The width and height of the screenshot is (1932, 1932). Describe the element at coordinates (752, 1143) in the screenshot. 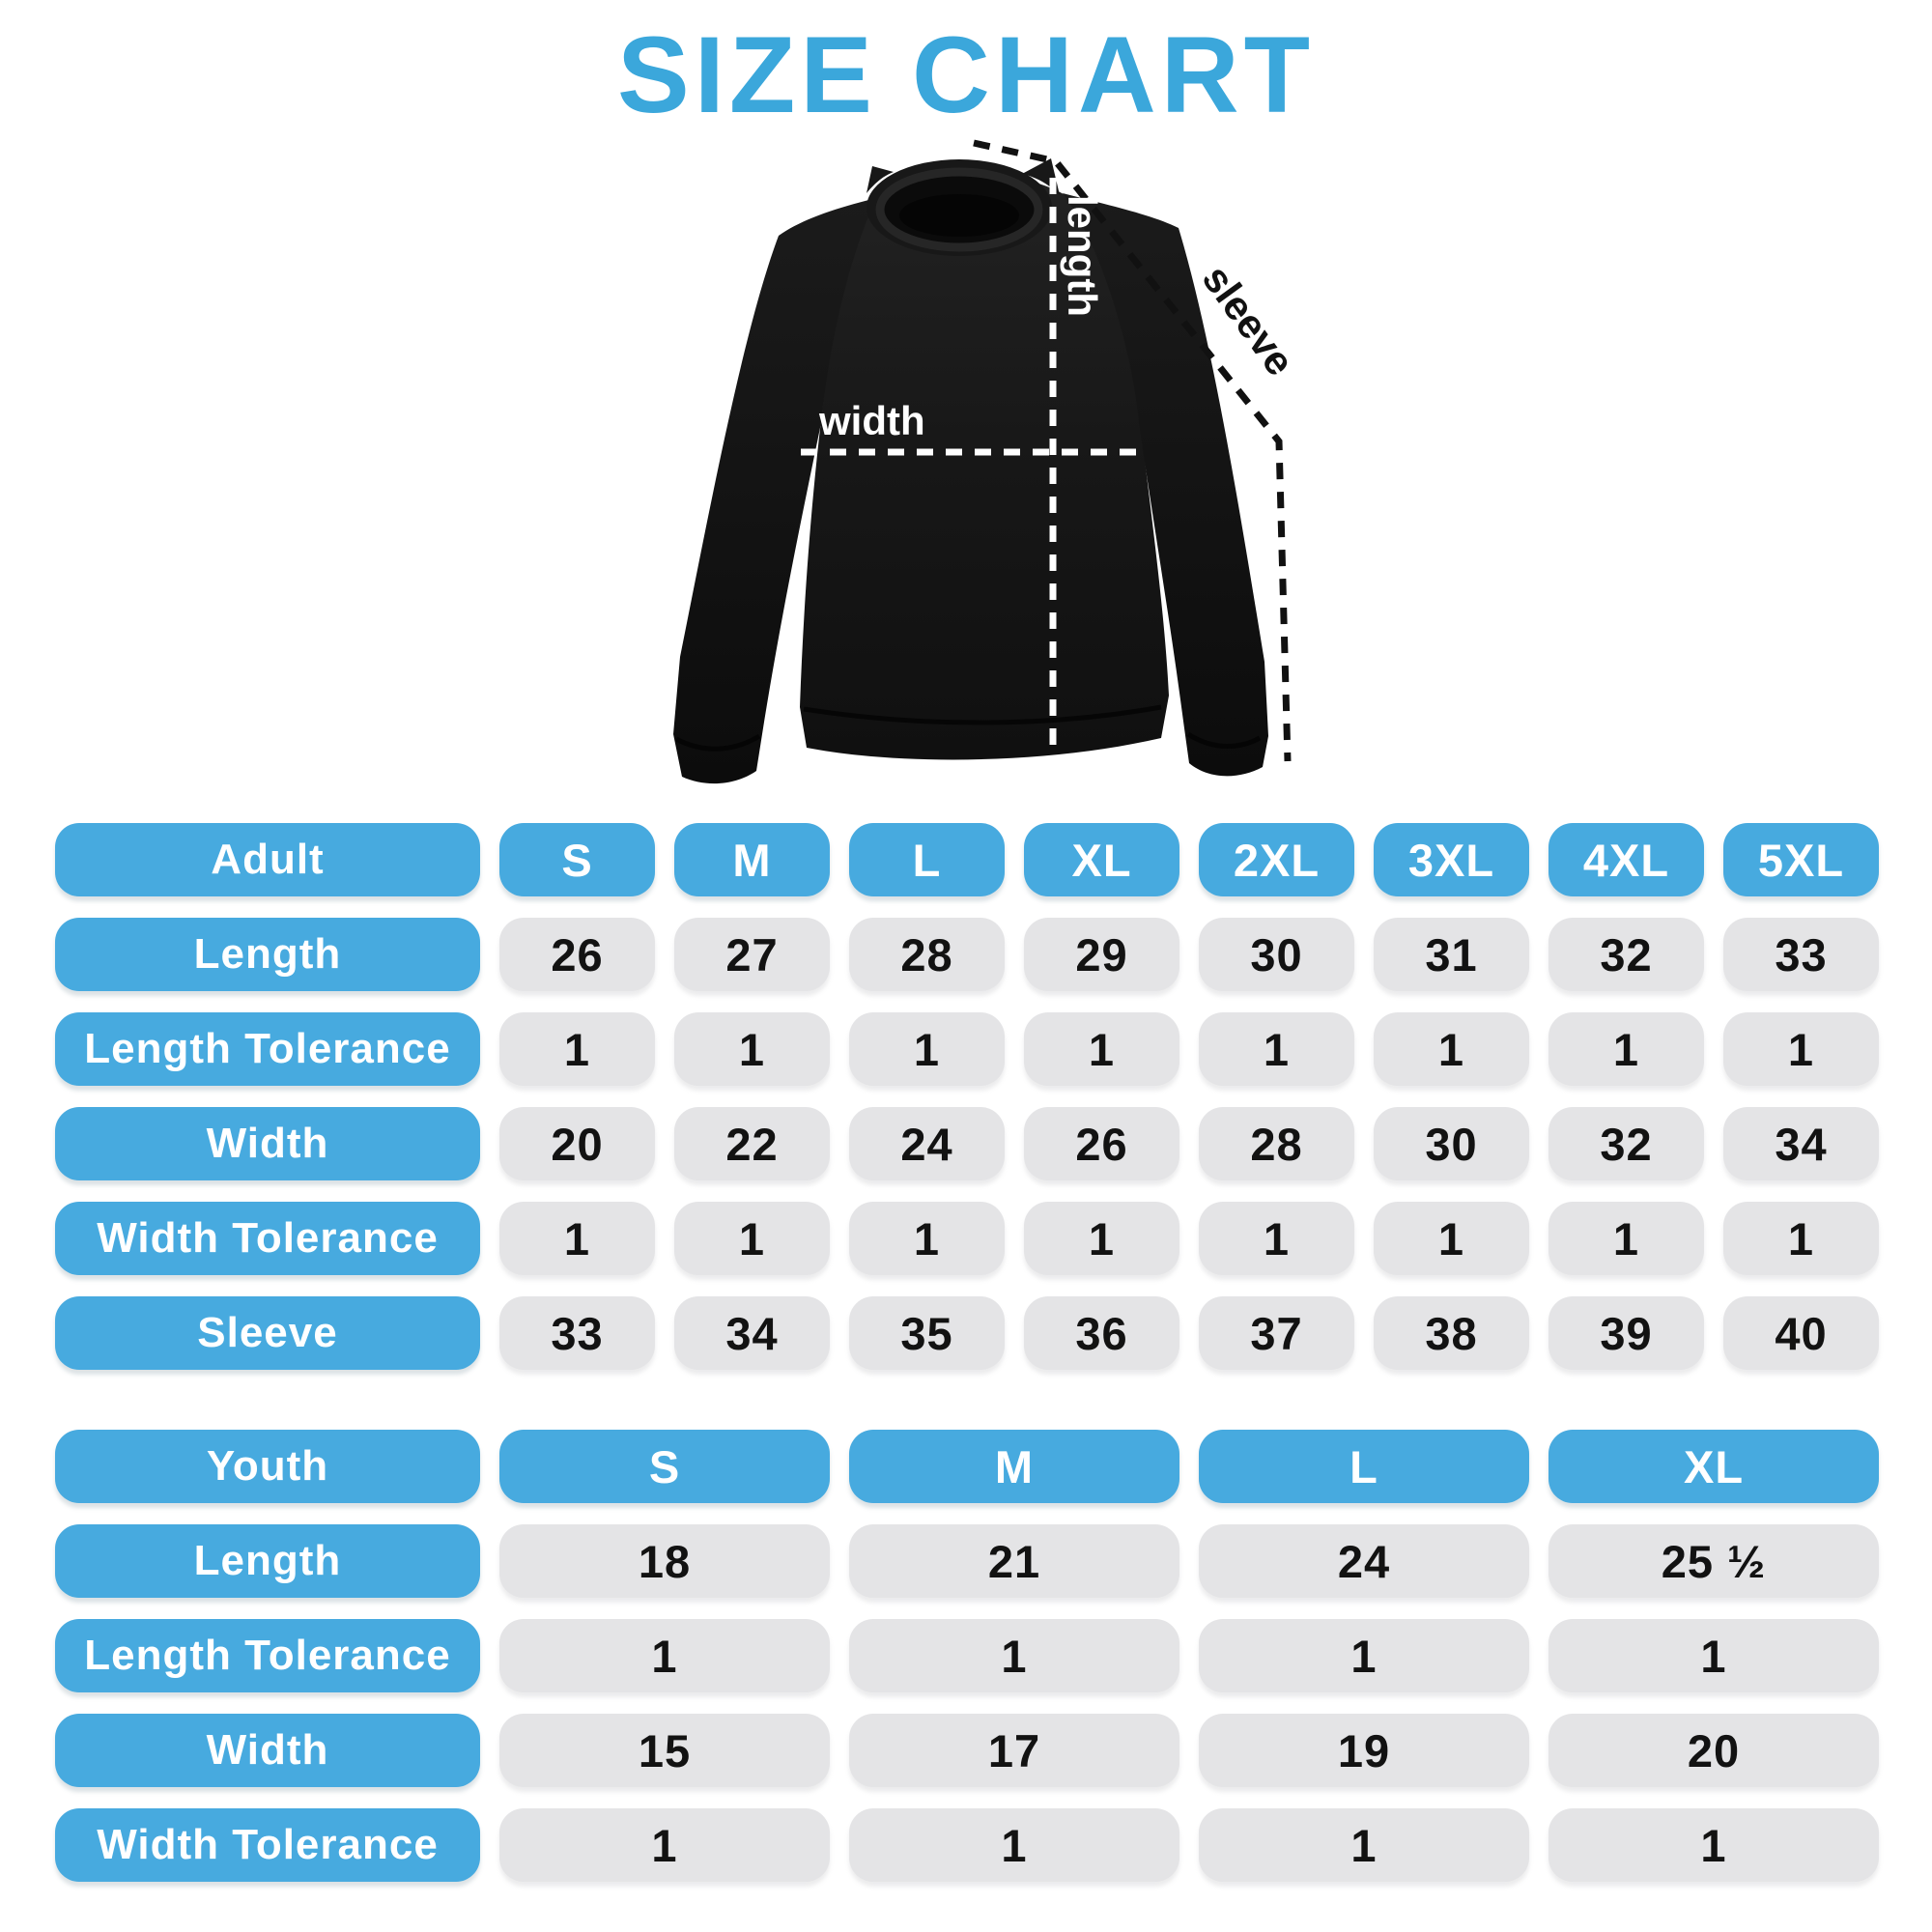

I see `value-cell: 22` at that location.